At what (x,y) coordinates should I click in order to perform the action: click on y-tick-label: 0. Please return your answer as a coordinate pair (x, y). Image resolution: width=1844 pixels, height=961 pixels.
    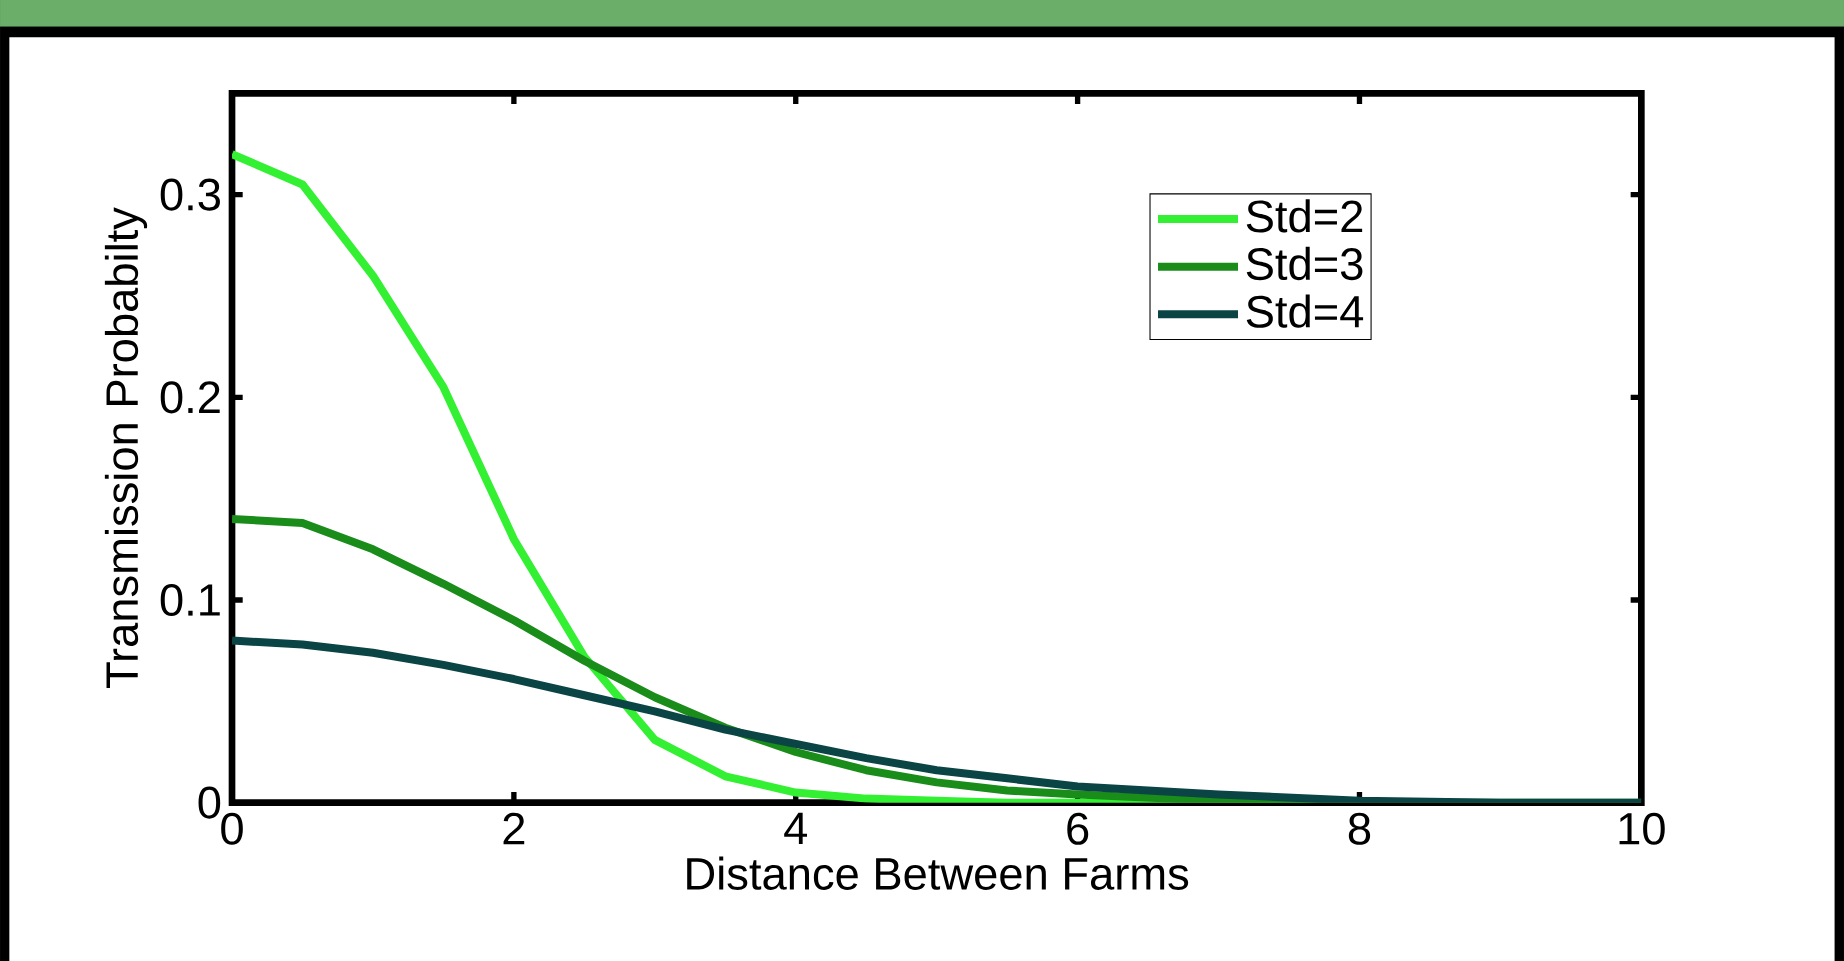
    Looking at the image, I should click on (209, 802).